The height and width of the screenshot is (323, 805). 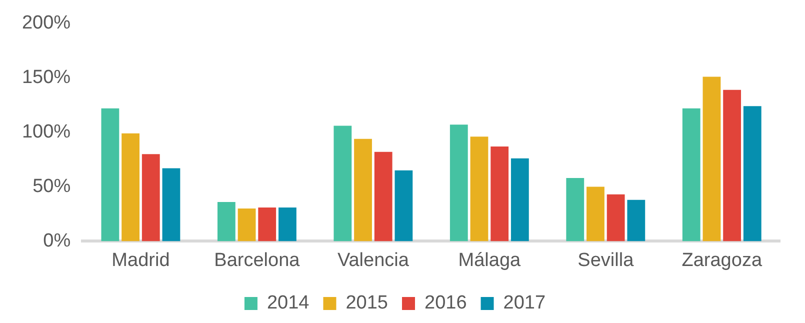 What do you see at coordinates (46, 132) in the screenshot?
I see `y-tick-label: 100%` at bounding box center [46, 132].